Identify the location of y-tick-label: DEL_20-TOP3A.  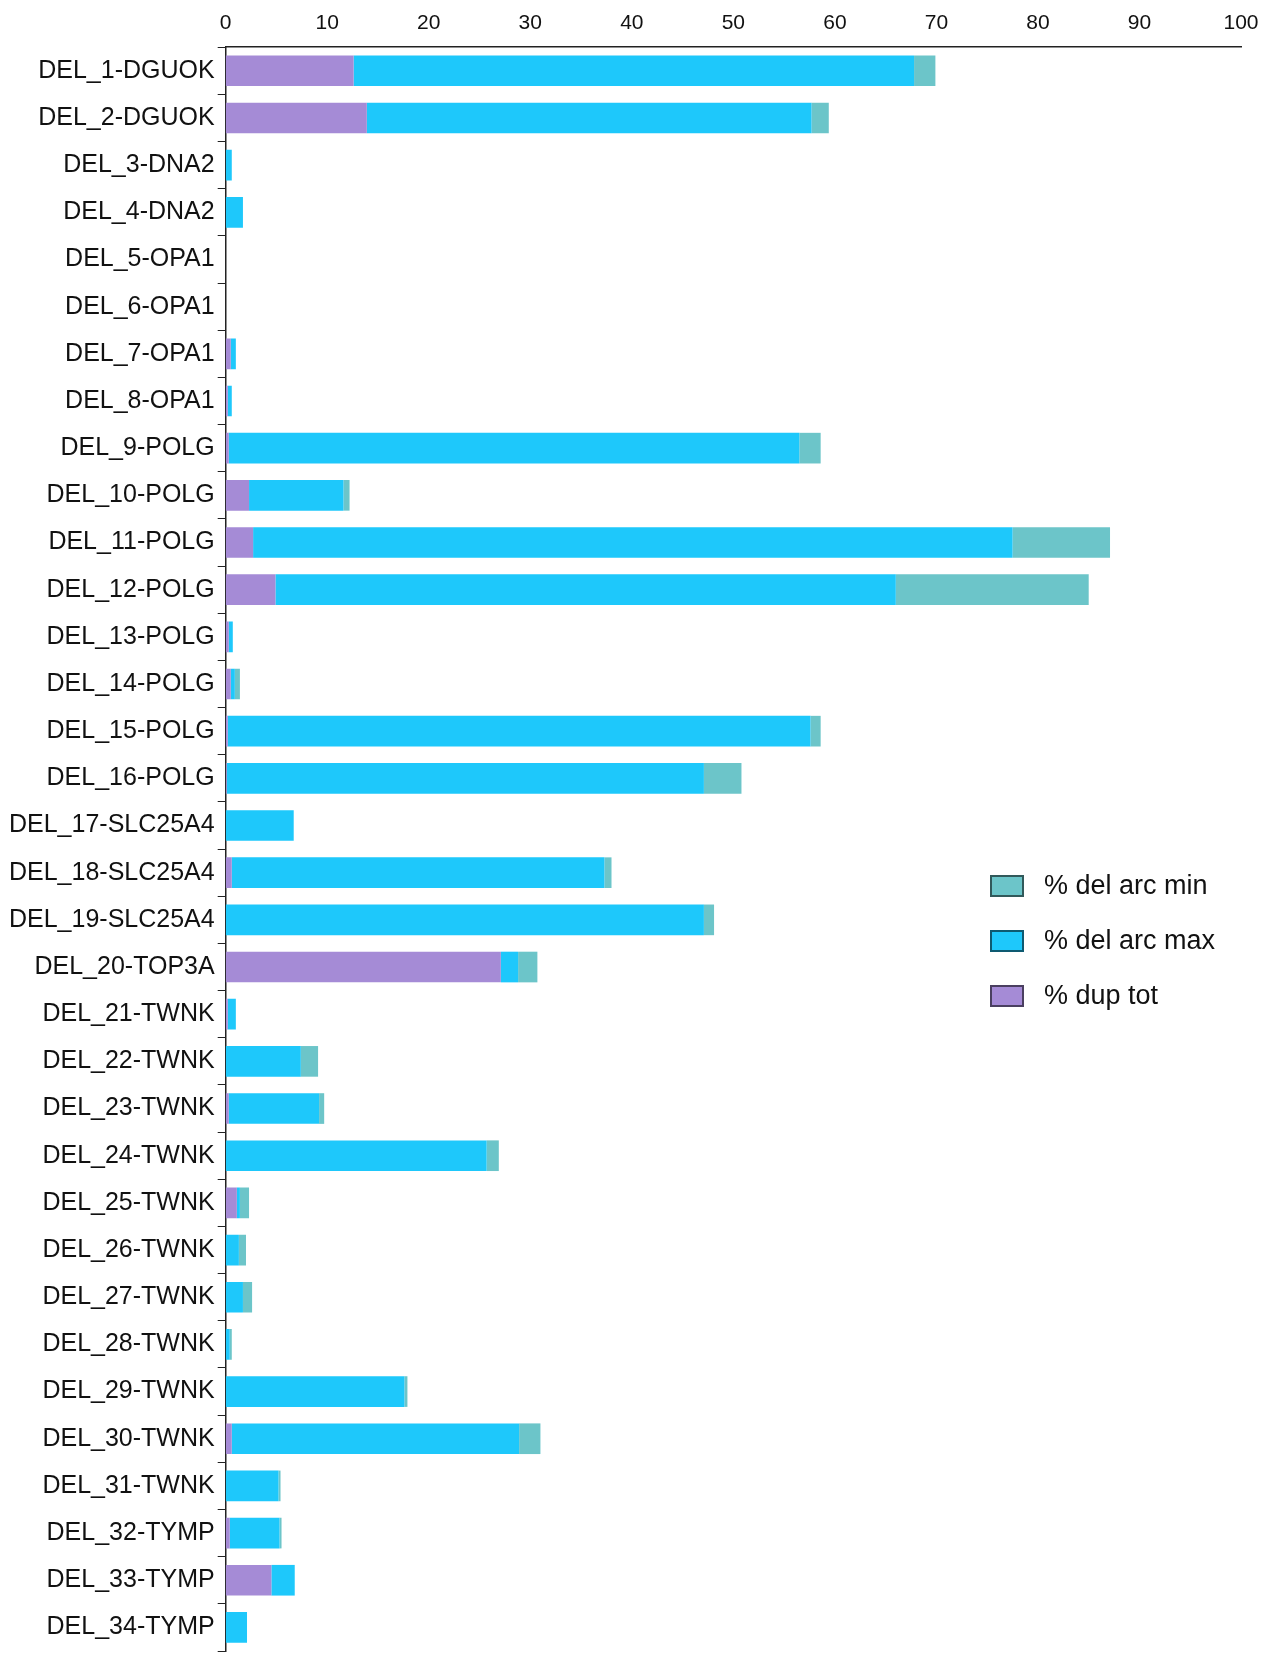
(124, 964).